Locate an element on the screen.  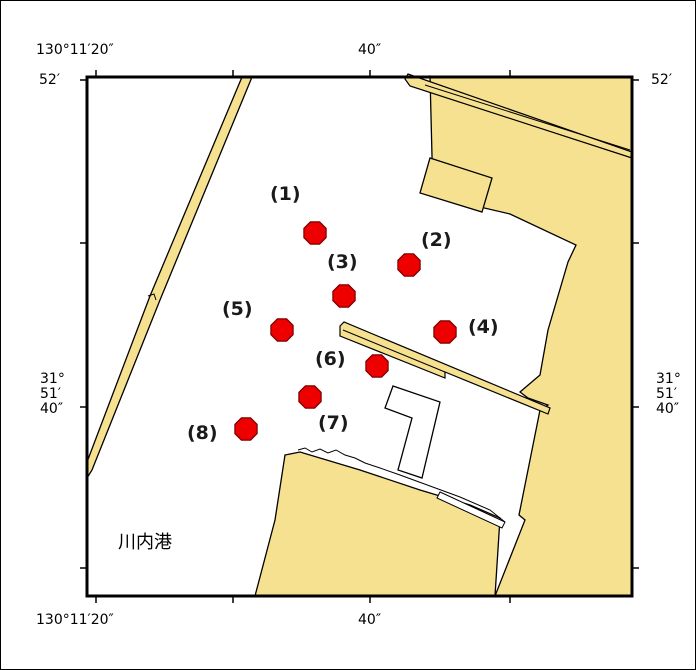
station-markers is located at coordinates (345, 331).